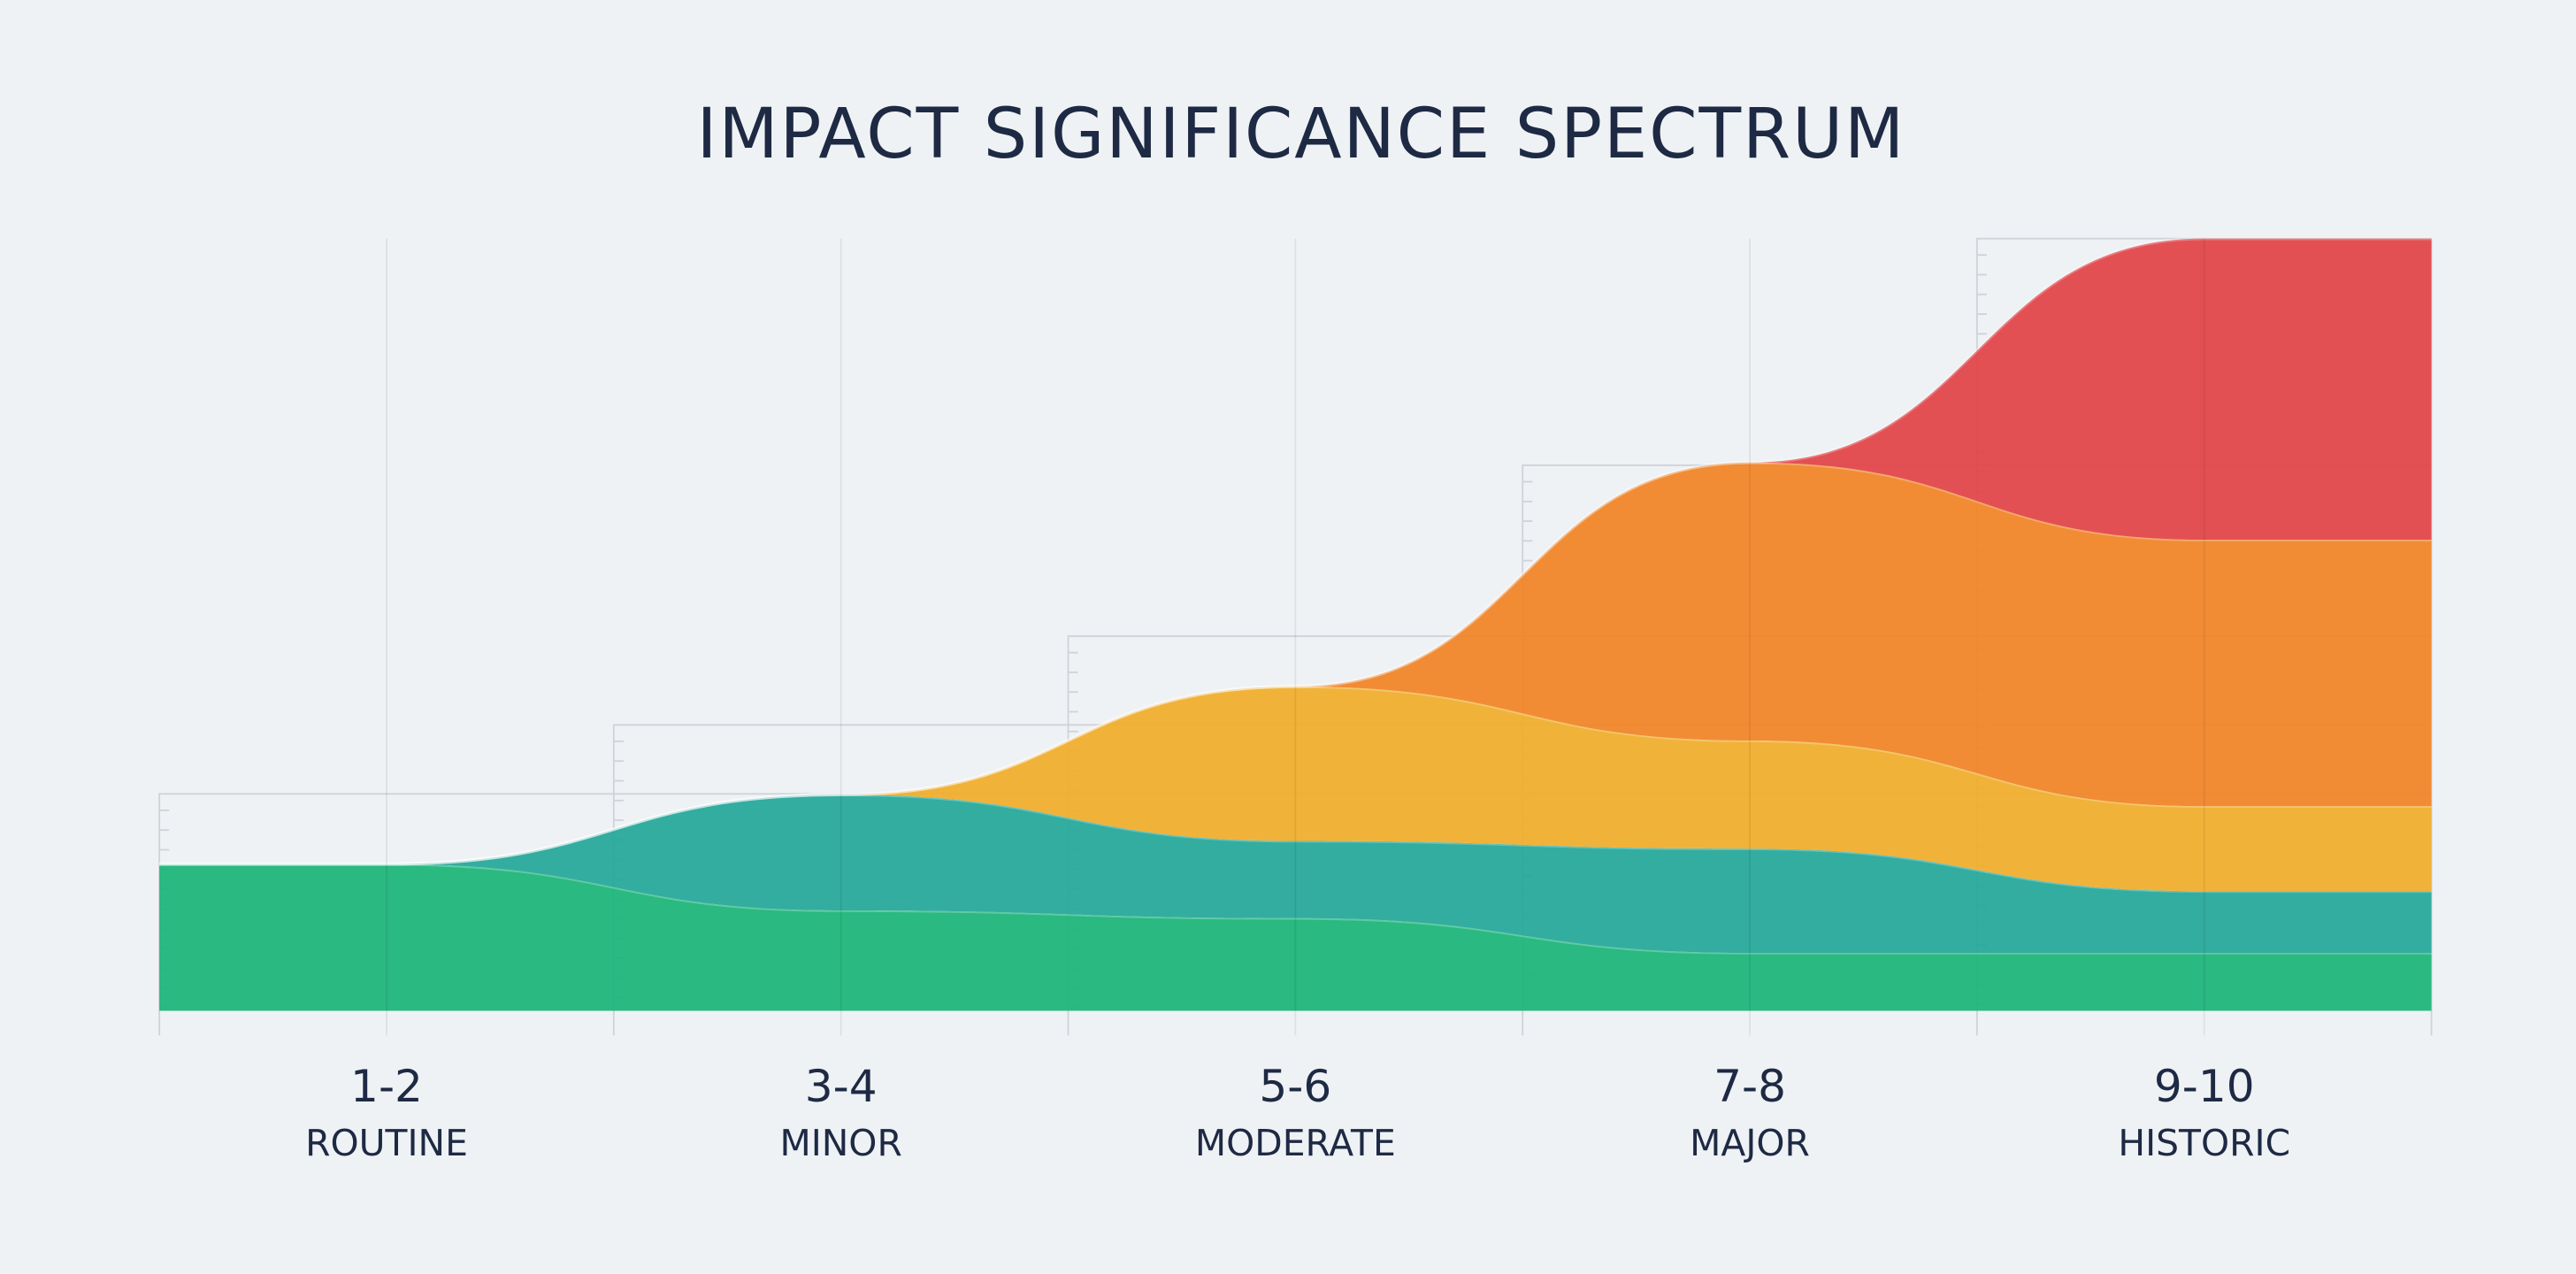 The image size is (2576, 1274). I want to click on chart-title: IMPACT SIGNIFICANCE SPECTRUM, so click(1301, 134).